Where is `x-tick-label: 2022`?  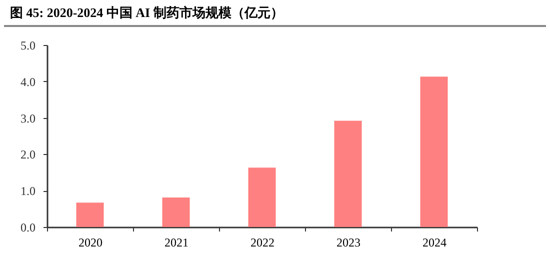 x-tick-label: 2022 is located at coordinates (262, 243).